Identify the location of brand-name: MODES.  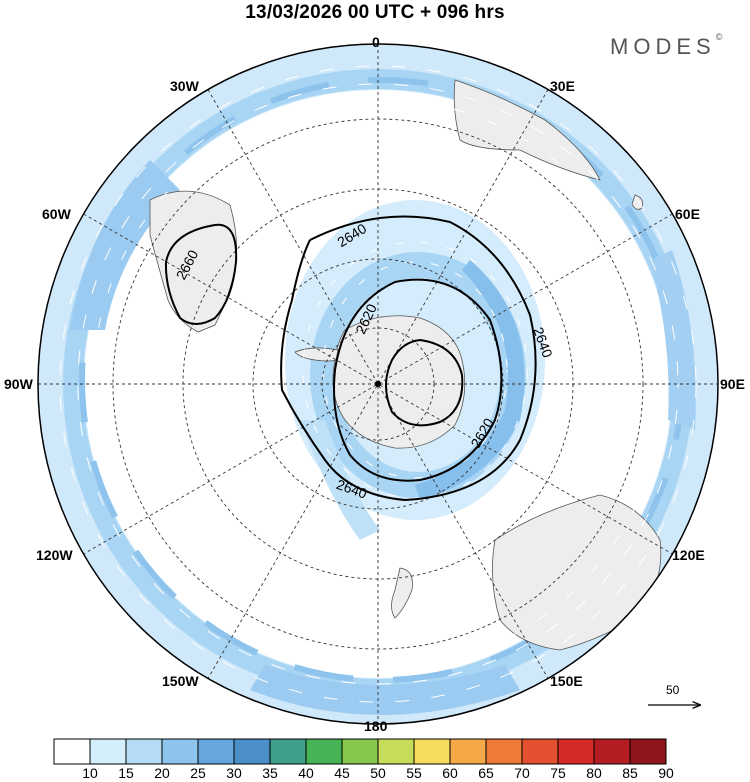
(663, 46).